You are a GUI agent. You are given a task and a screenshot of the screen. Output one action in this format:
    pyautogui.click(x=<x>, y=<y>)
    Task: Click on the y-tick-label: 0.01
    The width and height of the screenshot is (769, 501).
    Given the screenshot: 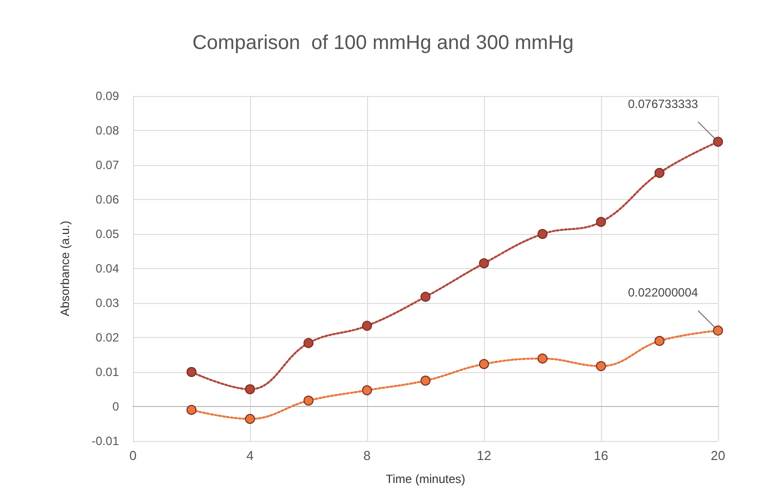 What is the action you would take?
    pyautogui.click(x=108, y=372)
    